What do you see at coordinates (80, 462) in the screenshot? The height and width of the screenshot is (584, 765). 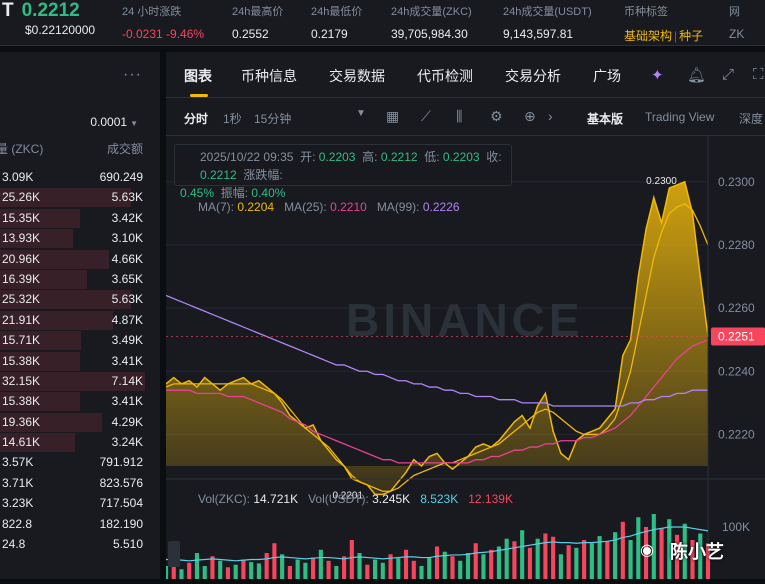 I see `orderbook-row: 3.57K 791.912` at bounding box center [80, 462].